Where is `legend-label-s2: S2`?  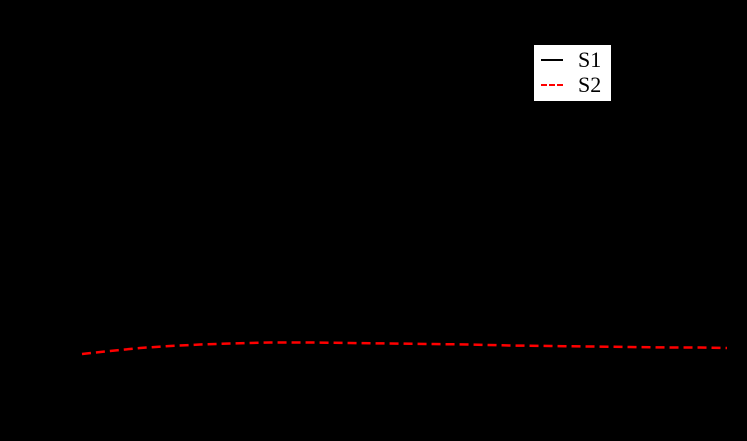
legend-label-s2: S2 is located at coordinates (590, 84).